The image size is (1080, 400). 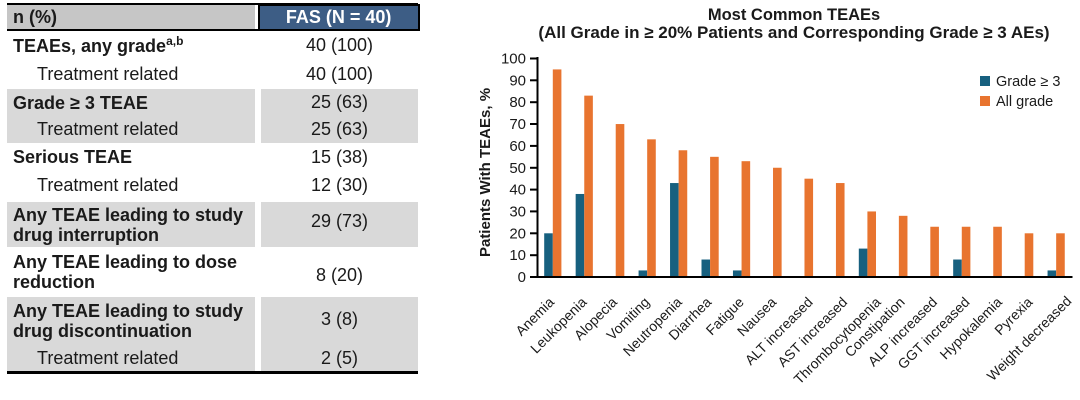 I want to click on svg-text: All grade, so click(x=1024, y=102).